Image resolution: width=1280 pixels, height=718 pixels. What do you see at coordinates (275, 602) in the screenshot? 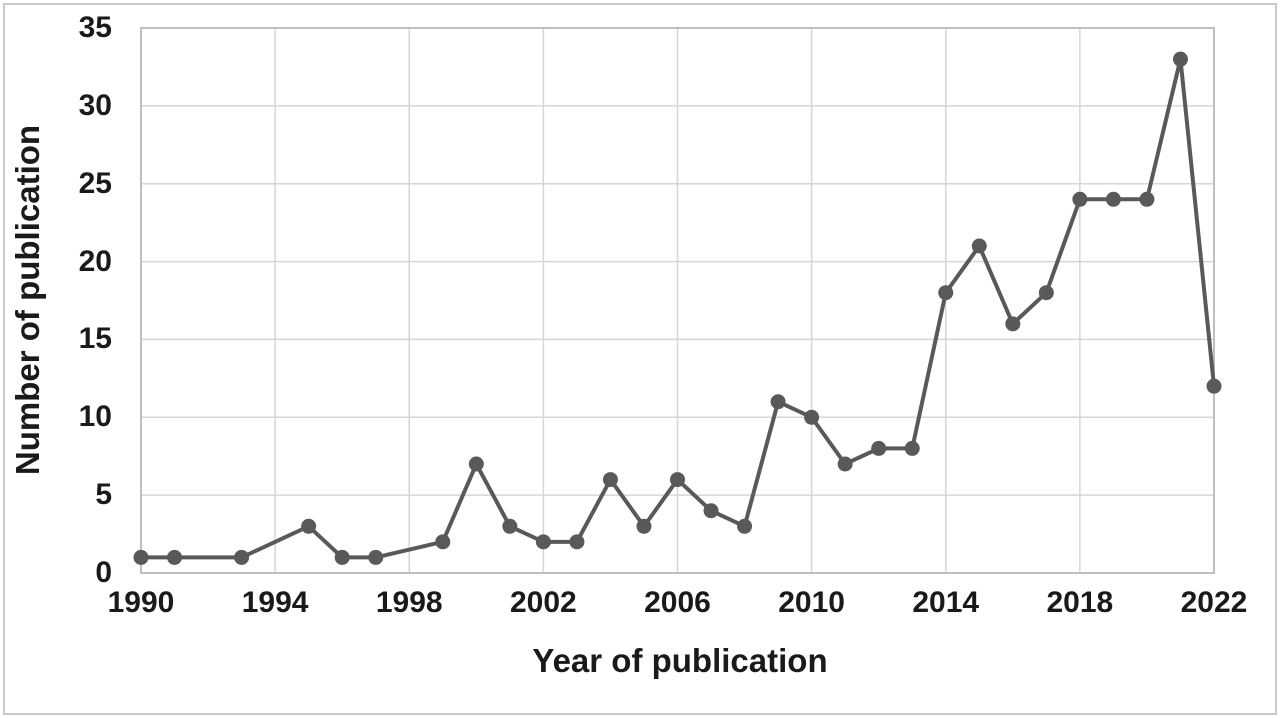
I see `x-tick-label: 1994` at bounding box center [275, 602].